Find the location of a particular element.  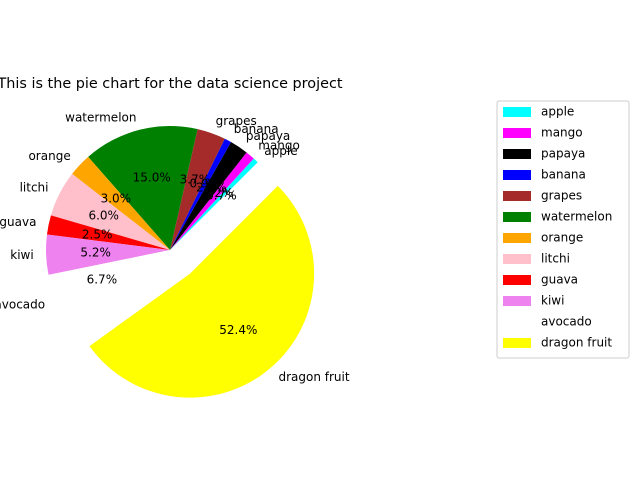

legend-swatch-papaya is located at coordinates (517, 154).